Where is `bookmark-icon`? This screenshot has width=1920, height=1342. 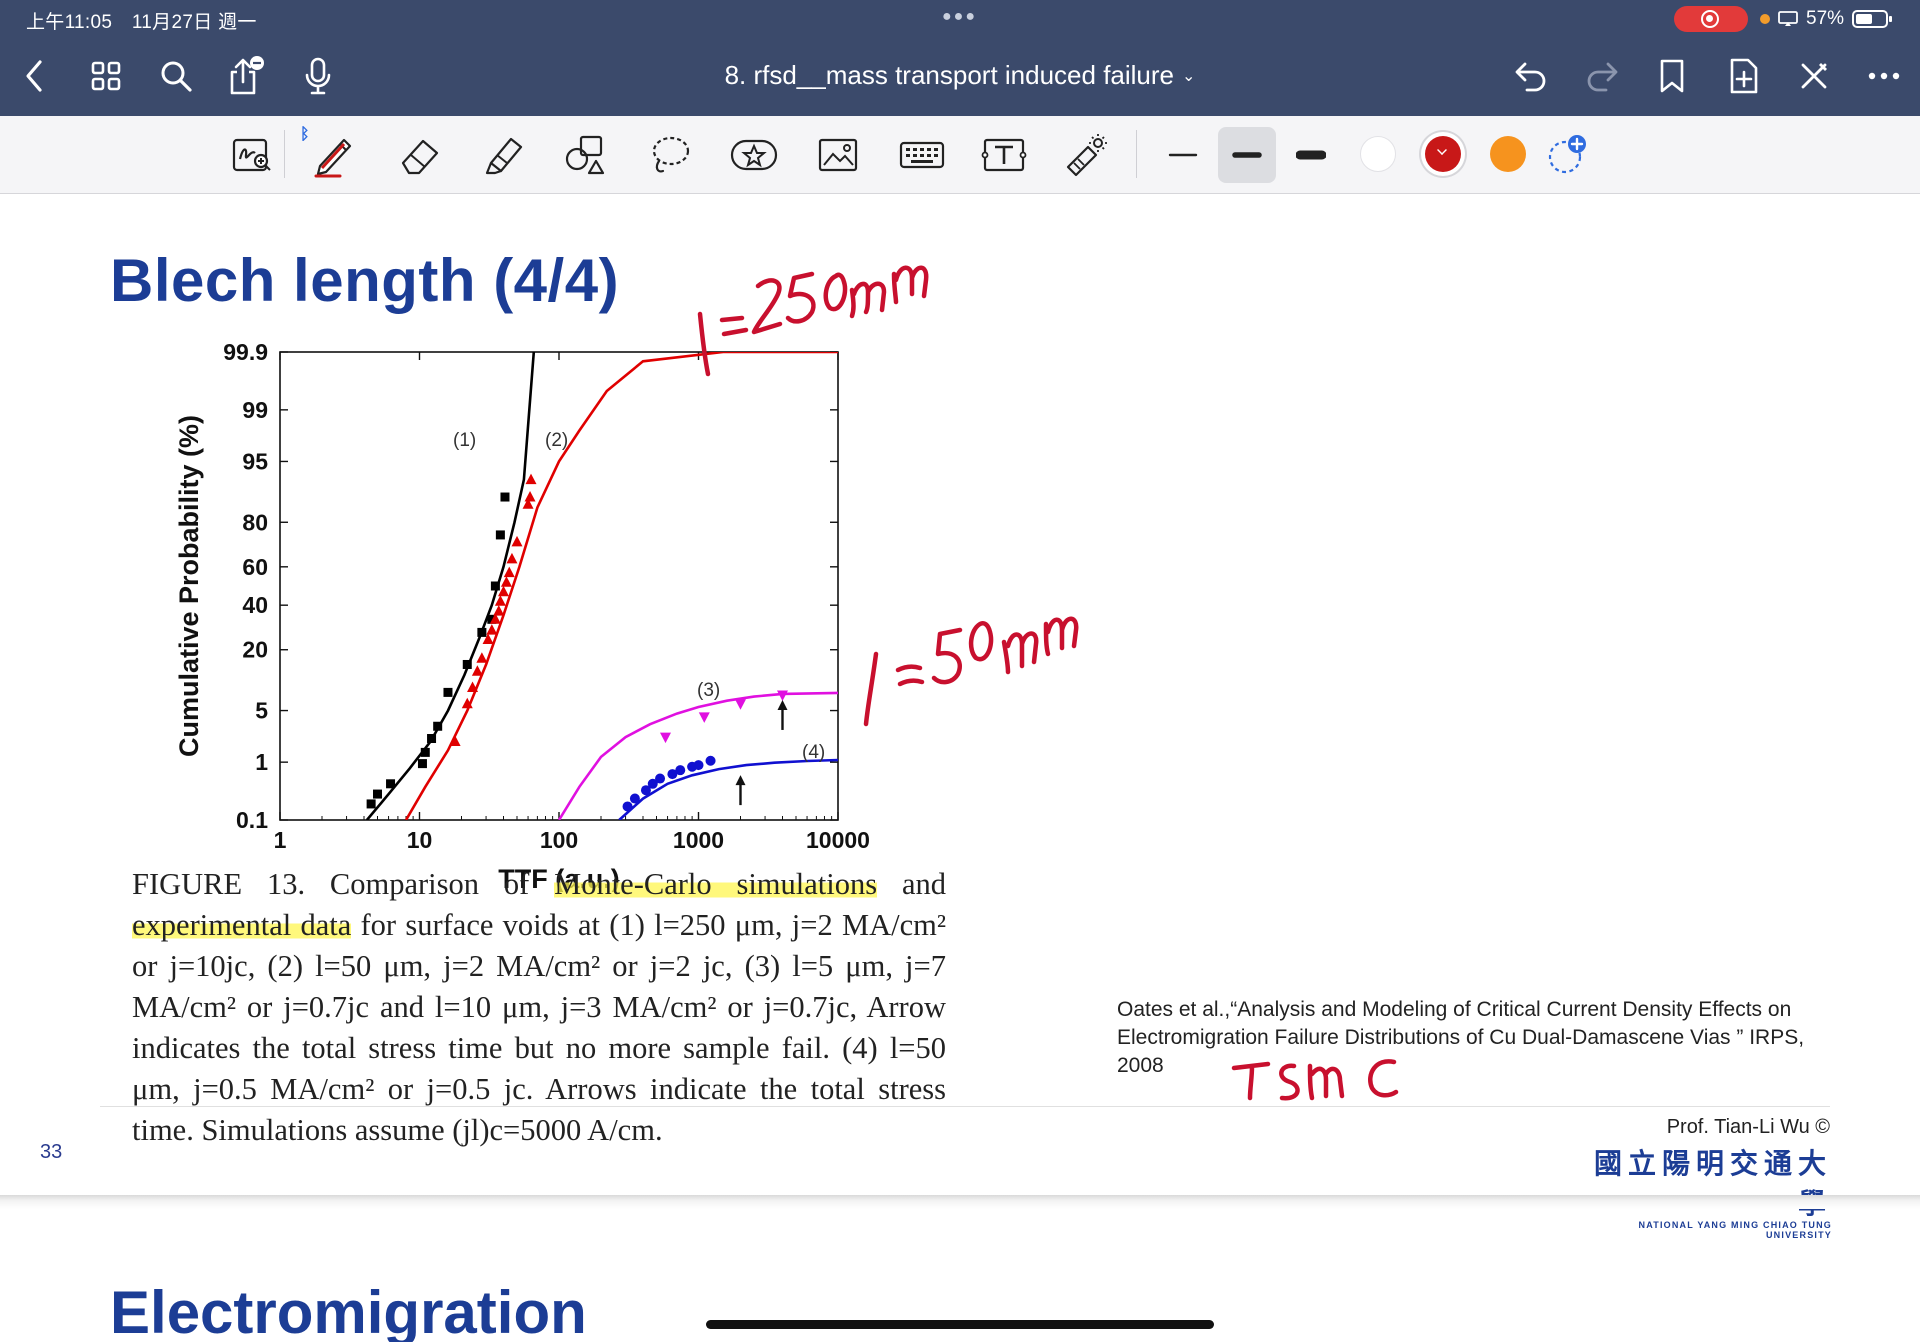
bookmark-icon is located at coordinates (1672, 76).